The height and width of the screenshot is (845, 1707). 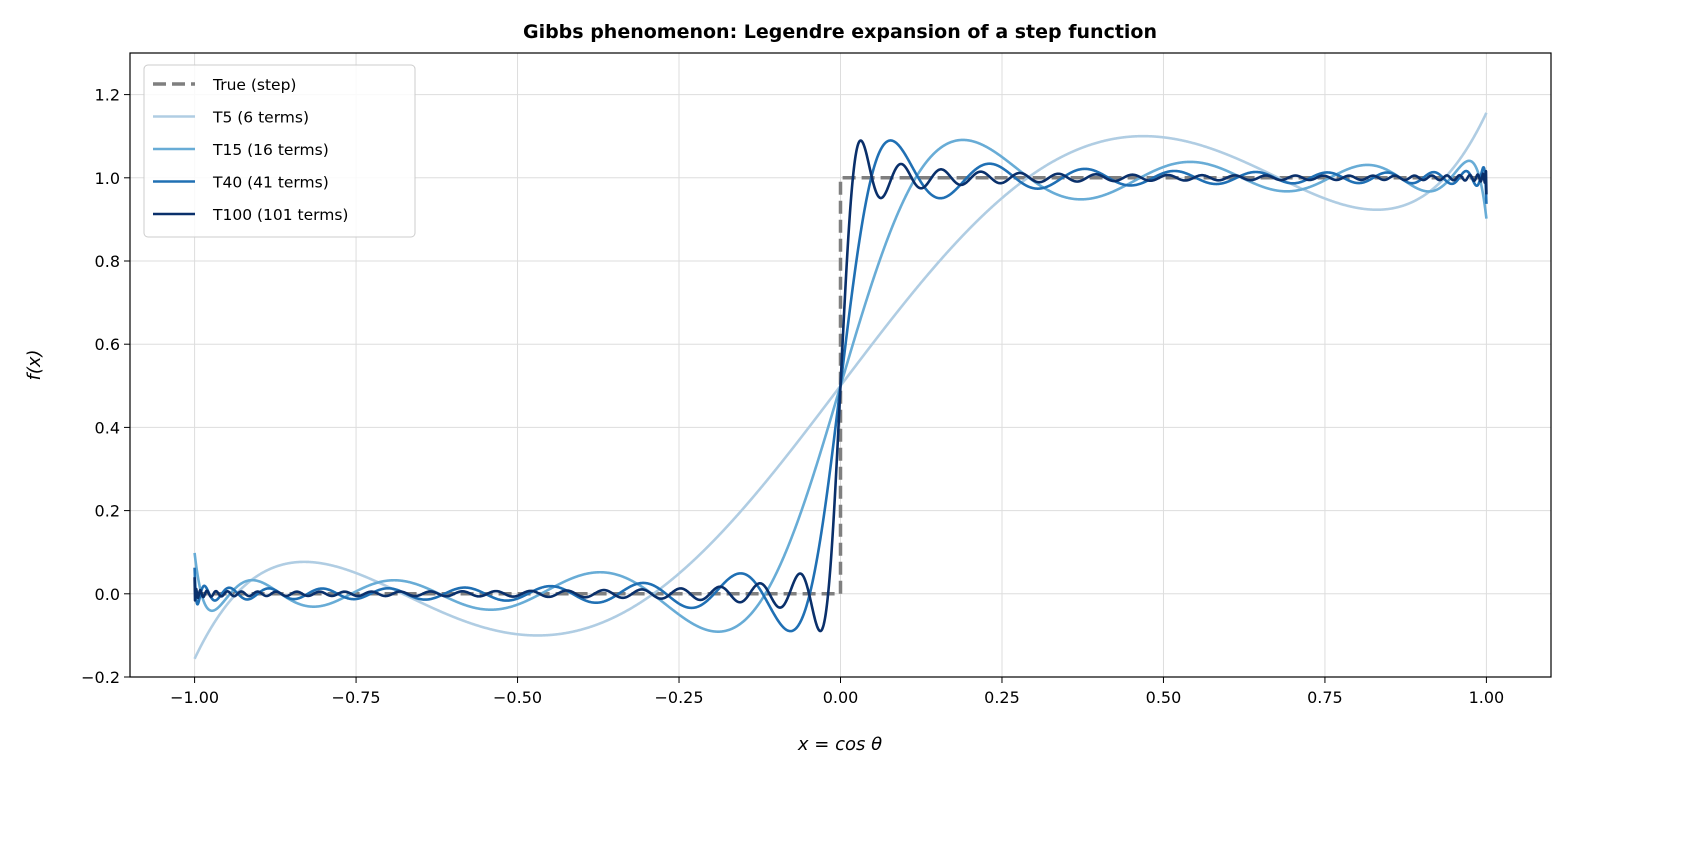 What do you see at coordinates (280, 215) in the screenshot?
I see `legend-label: T100 (101 terms)` at bounding box center [280, 215].